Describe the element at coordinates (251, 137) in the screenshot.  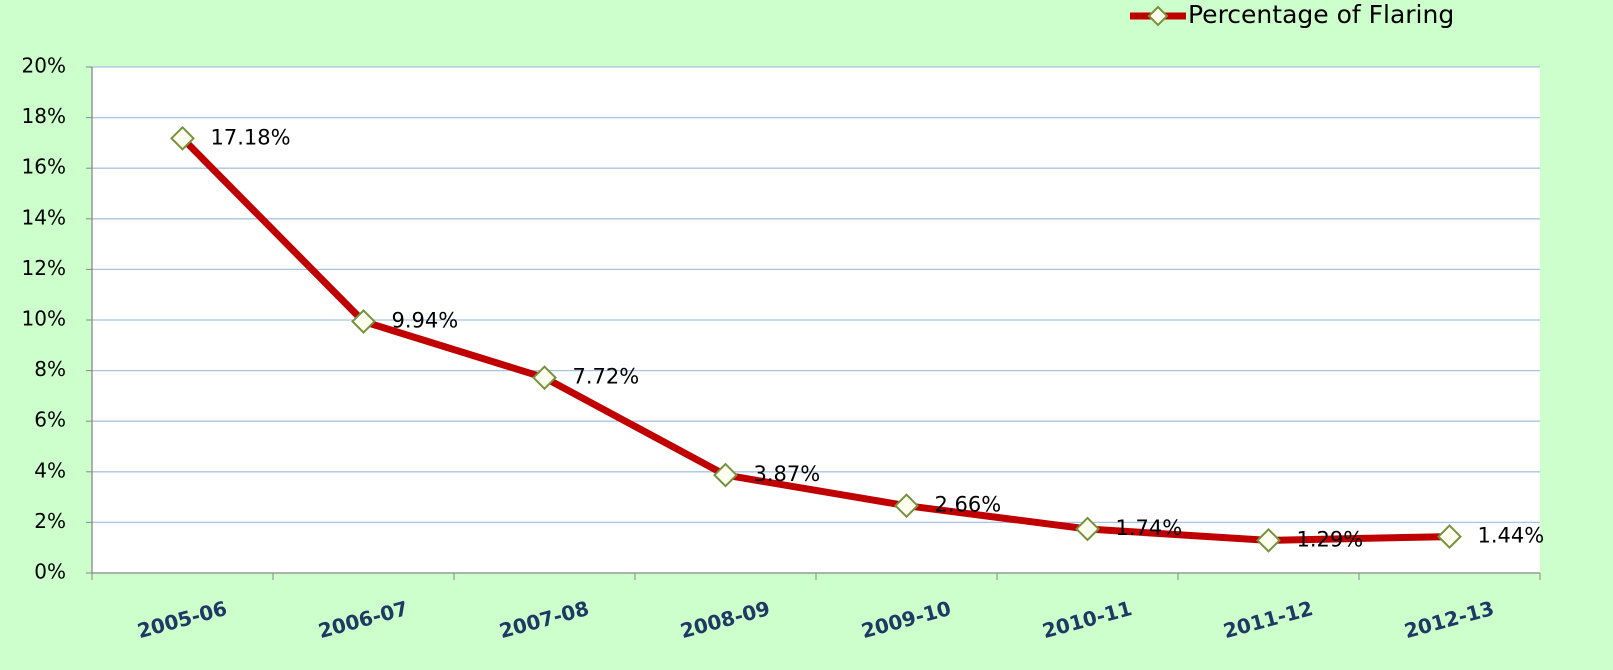
I see `data-label: 17.18%` at that location.